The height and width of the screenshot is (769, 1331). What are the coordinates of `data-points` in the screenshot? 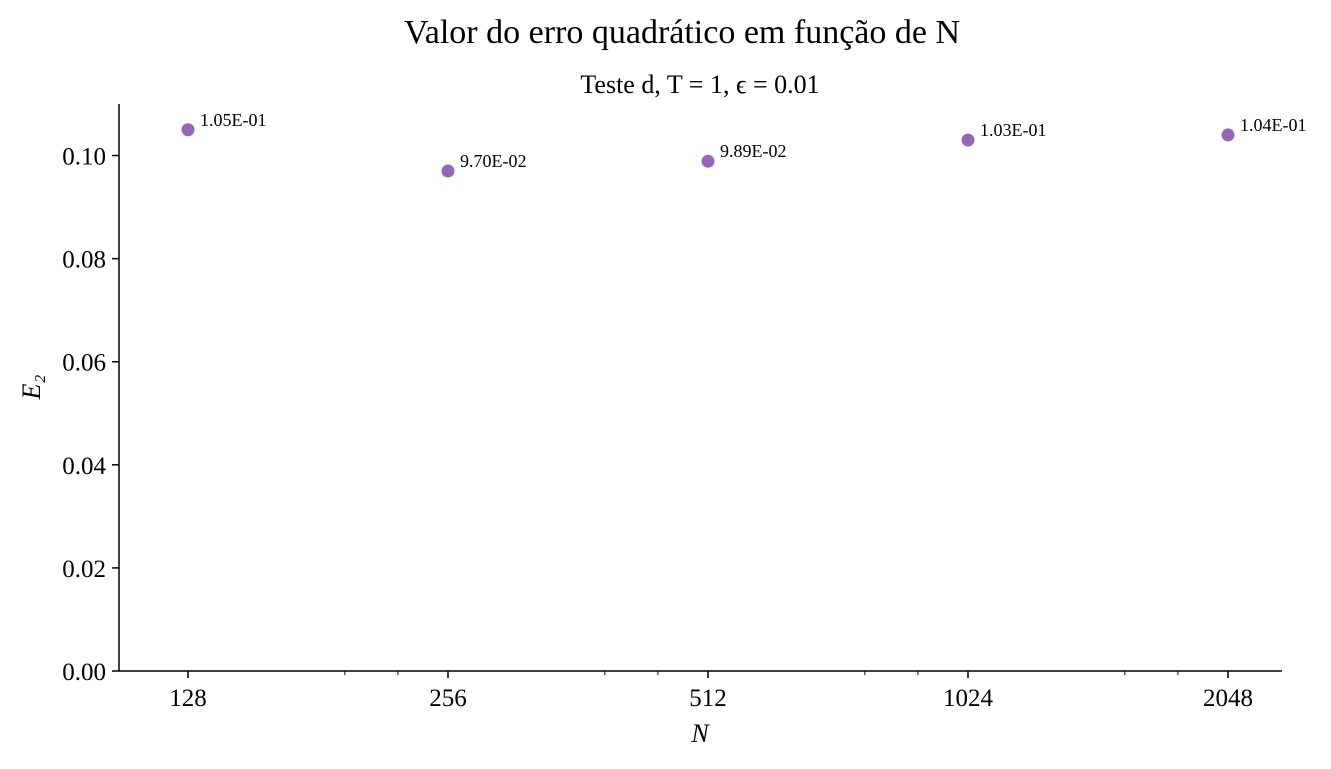 It's located at (708, 150).